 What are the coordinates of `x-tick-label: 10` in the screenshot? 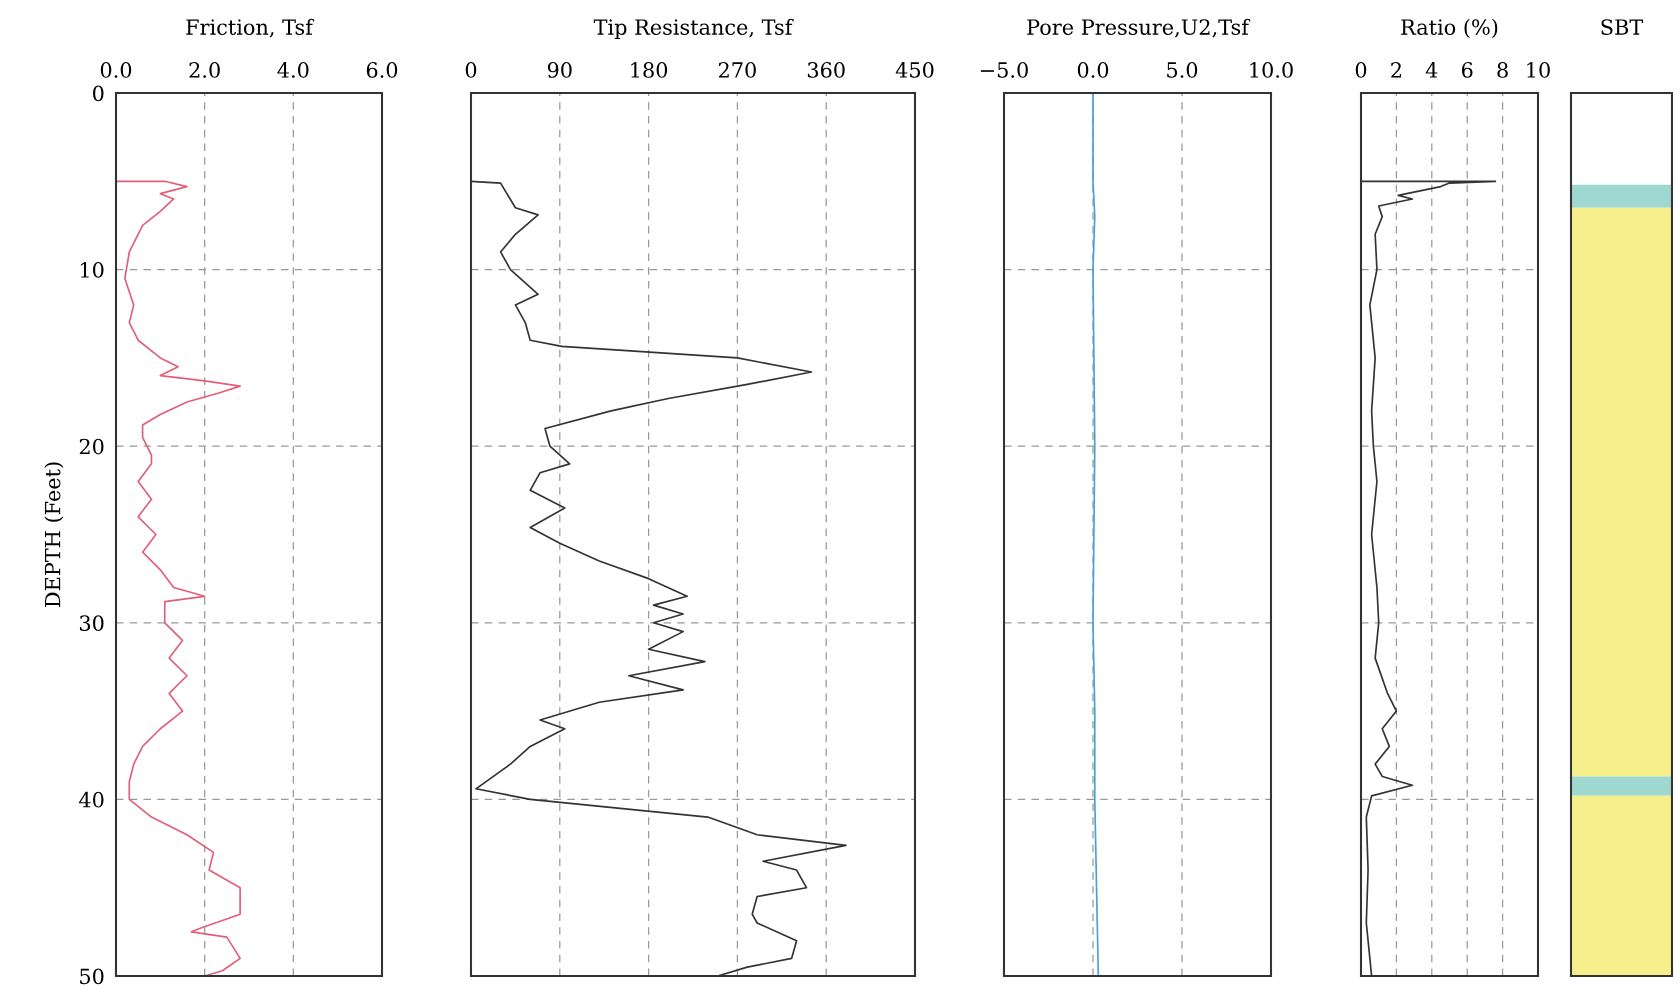 It's located at (1538, 70).